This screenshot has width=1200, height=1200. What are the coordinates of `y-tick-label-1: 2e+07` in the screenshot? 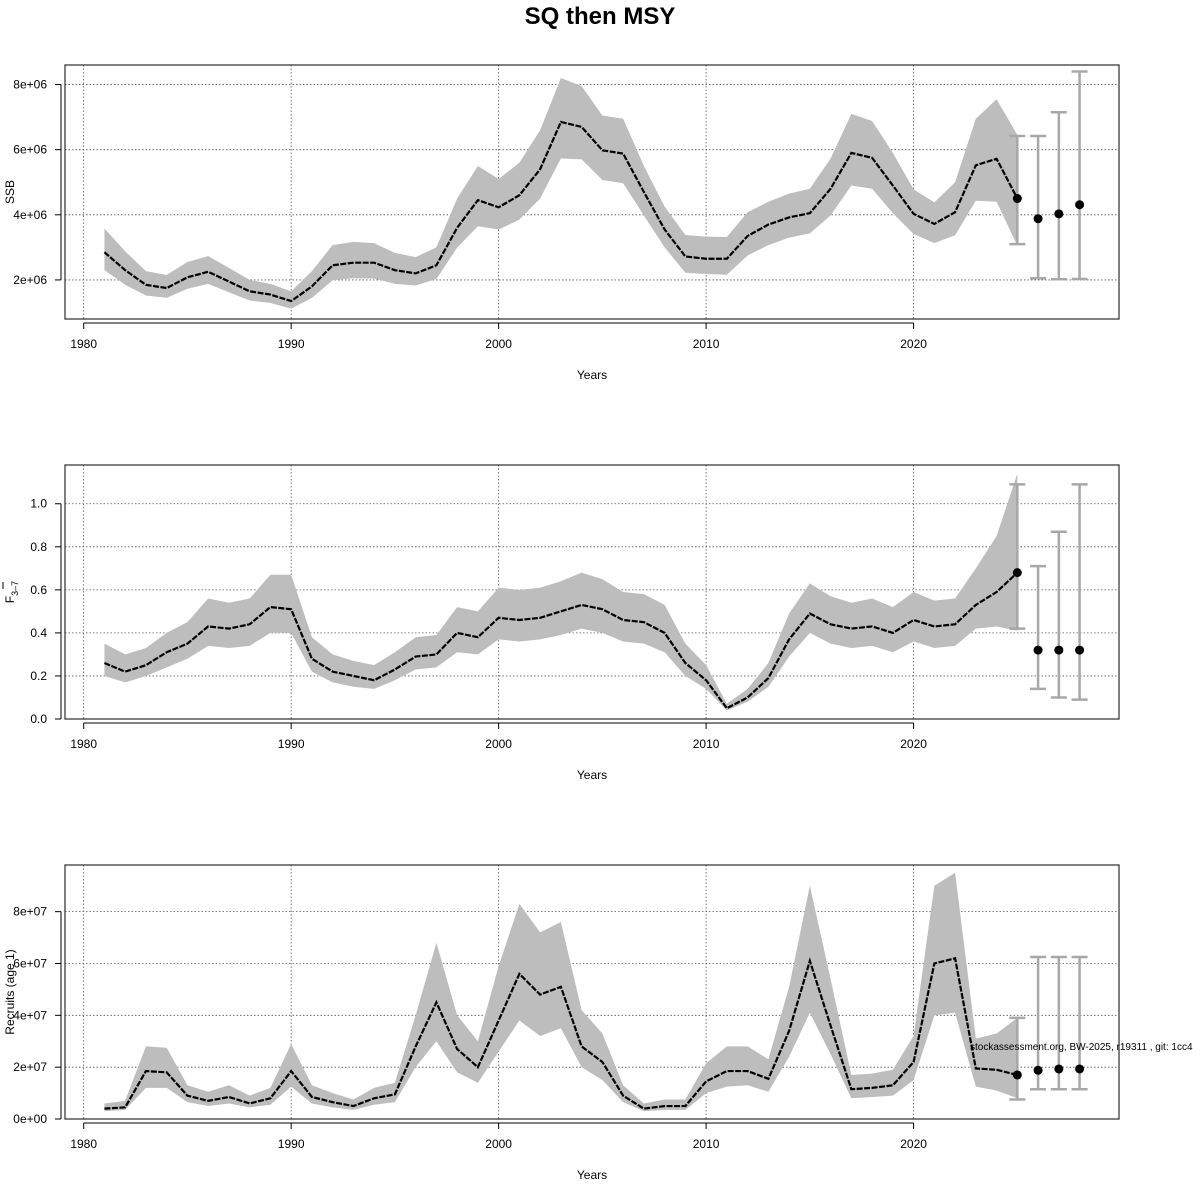 It's located at (30, 1067).